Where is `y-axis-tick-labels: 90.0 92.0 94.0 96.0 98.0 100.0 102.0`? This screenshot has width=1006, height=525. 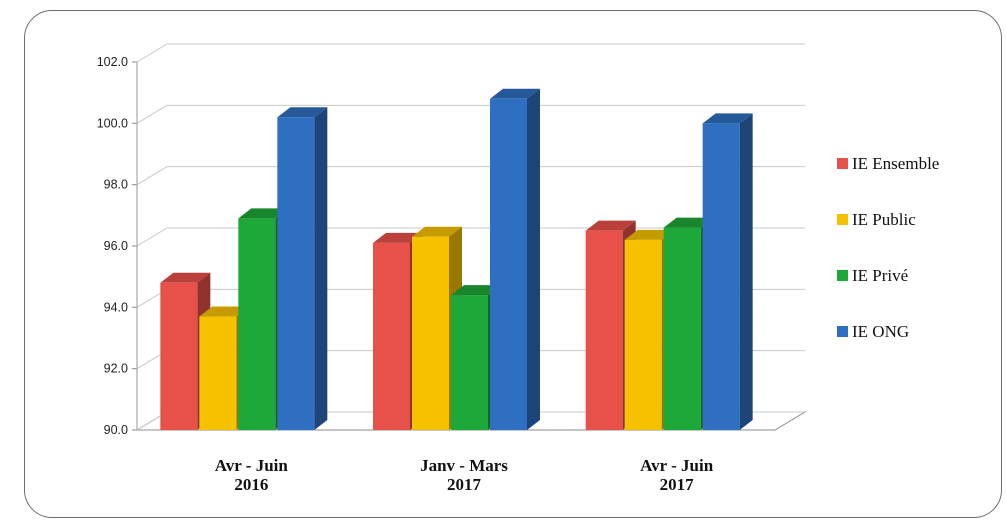
y-axis-tick-labels: 90.0 92.0 94.0 96.0 98.0 100.0 102.0 is located at coordinates (112, 246).